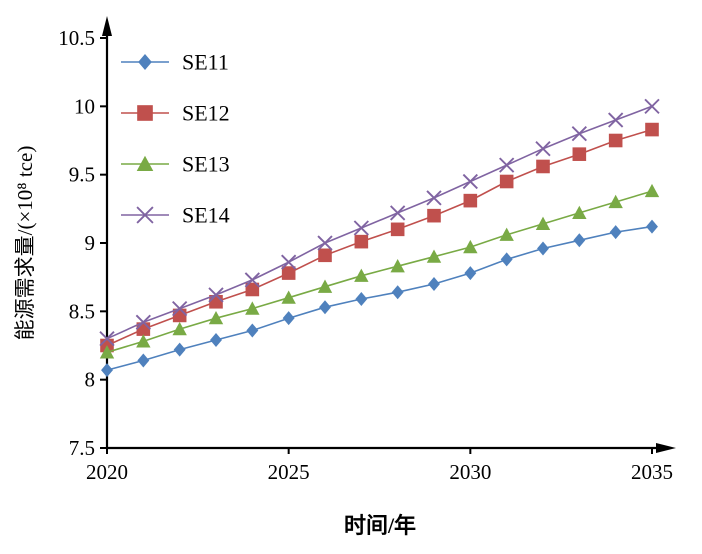 This screenshot has width=702, height=554. Describe the element at coordinates (380, 525) in the screenshot. I see `x-axis-title: 时间/年` at that location.